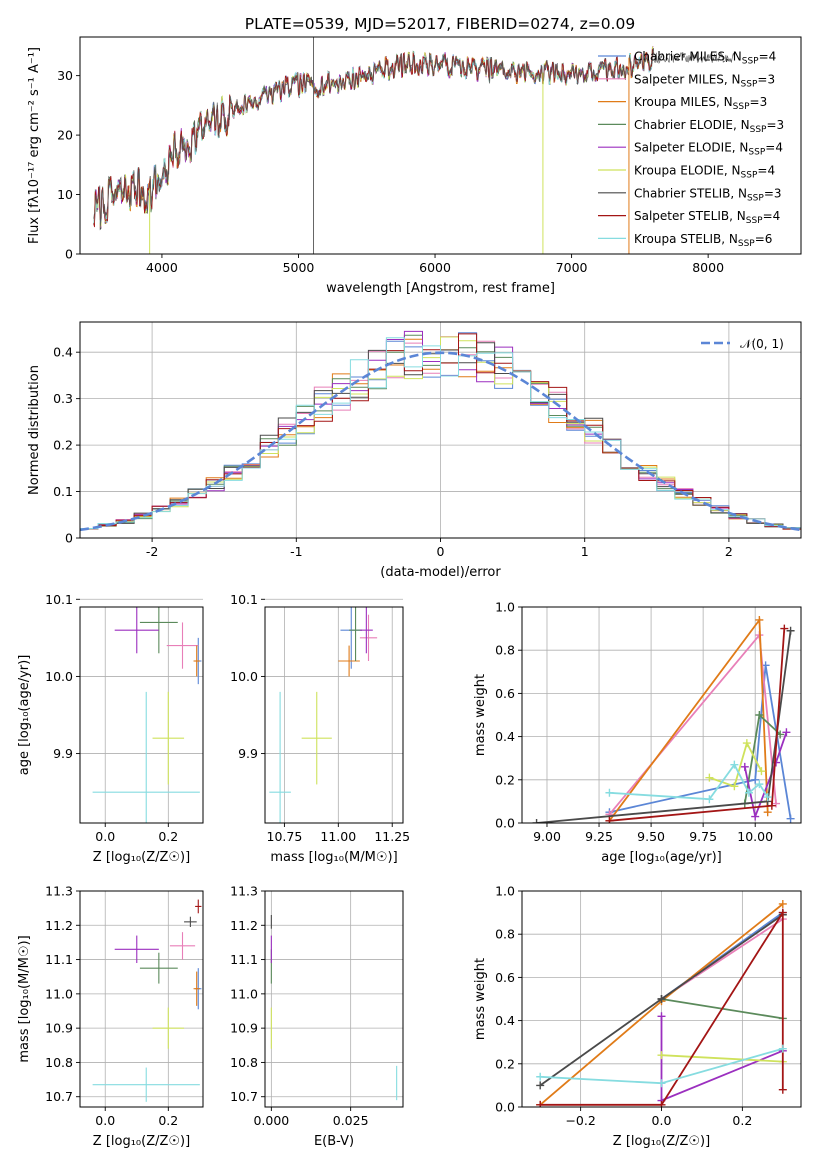 This screenshot has height=1170, width=819. What do you see at coordinates (580, 1120) in the screenshot?
I see `x-tick-label: −0.2` at bounding box center [580, 1120].